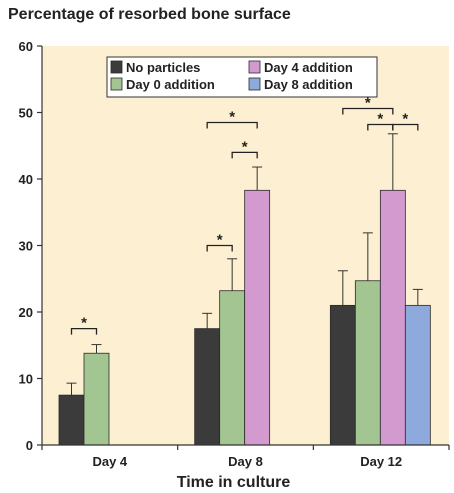  Describe the element at coordinates (381, 461) in the screenshot. I see `x-tick-label: Day 12` at that location.